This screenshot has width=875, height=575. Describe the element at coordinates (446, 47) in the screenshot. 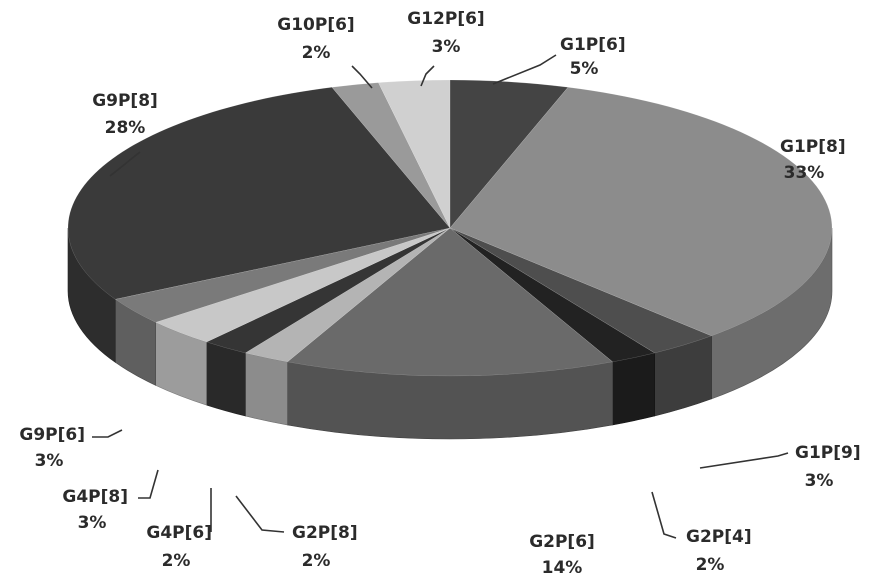

I see `slice-percent-G12P[6]: 3%` at that location.